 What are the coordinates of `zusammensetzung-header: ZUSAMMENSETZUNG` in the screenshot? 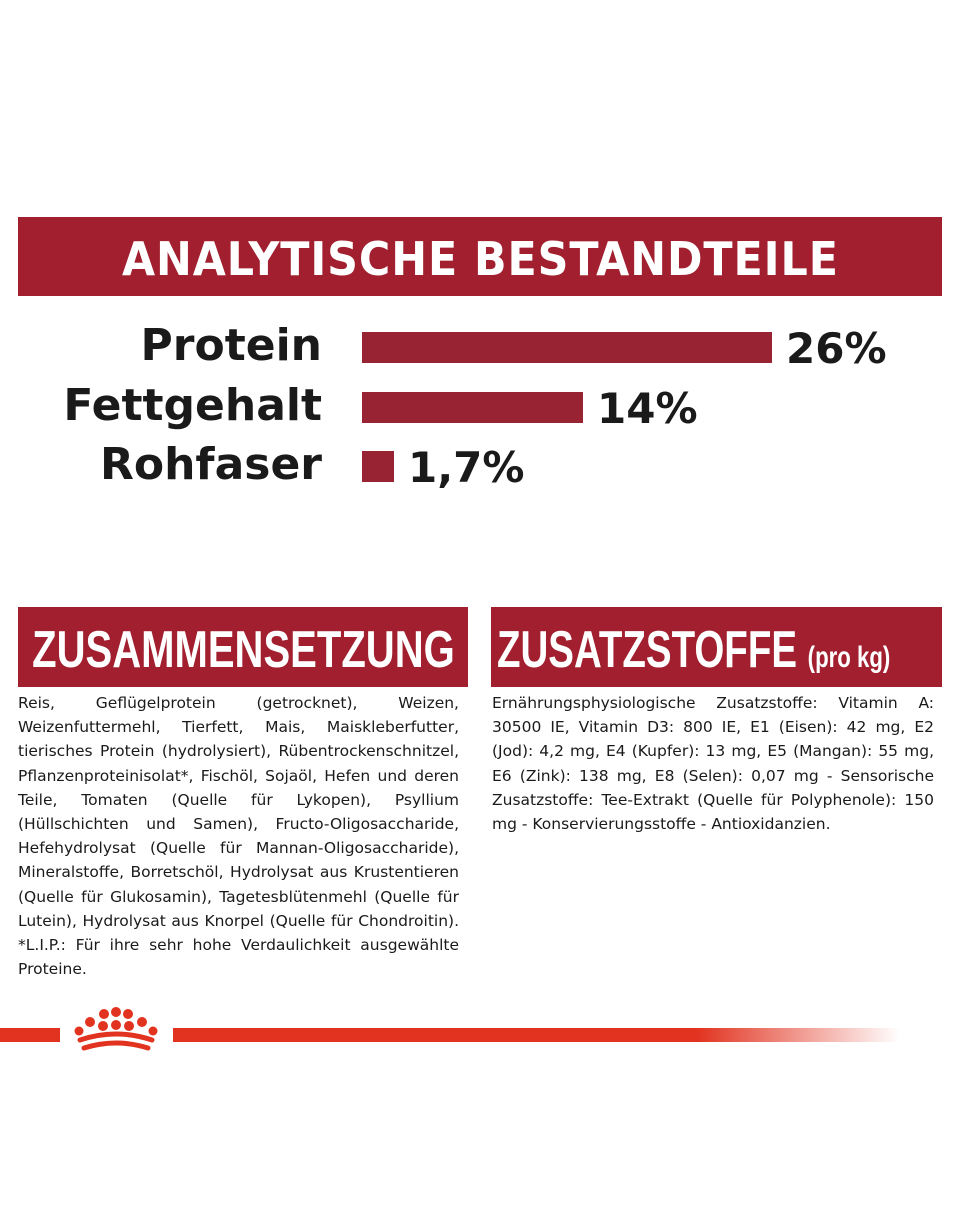 It's located at (243, 647).